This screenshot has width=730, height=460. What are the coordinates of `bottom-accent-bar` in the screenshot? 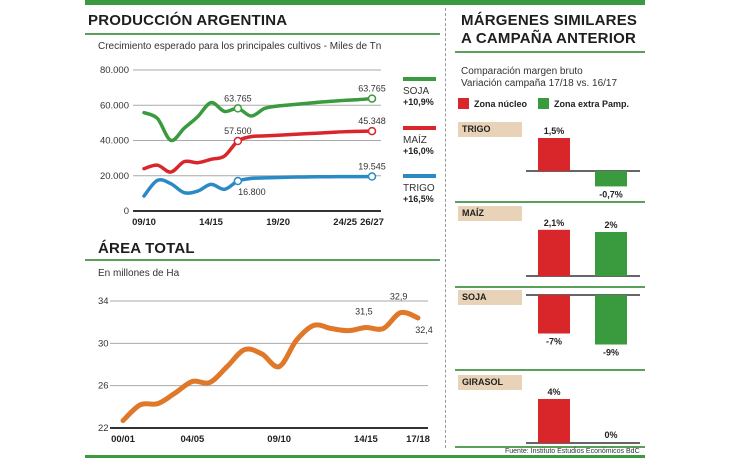 It's located at (365, 456).